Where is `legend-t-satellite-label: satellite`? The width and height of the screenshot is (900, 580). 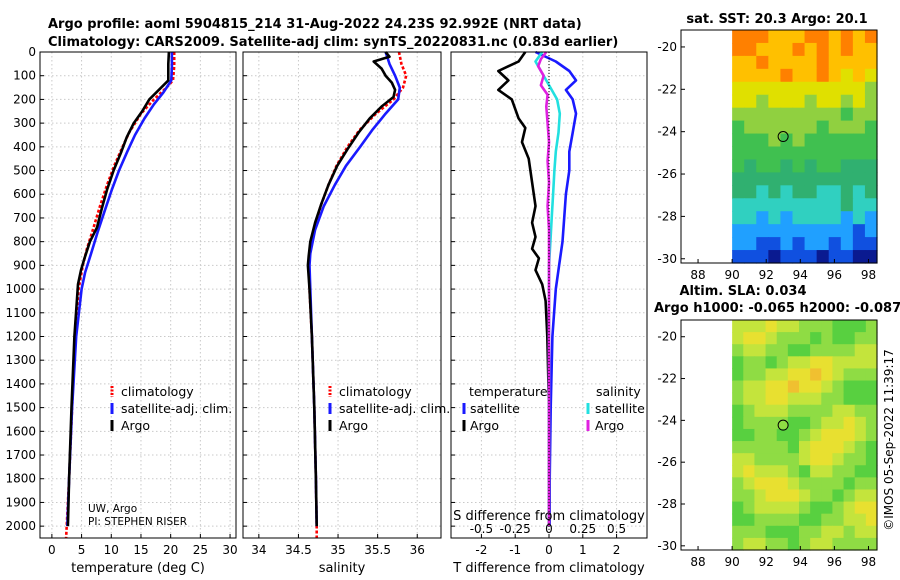 legend-t-satellite-label: satellite is located at coordinates (495, 408).